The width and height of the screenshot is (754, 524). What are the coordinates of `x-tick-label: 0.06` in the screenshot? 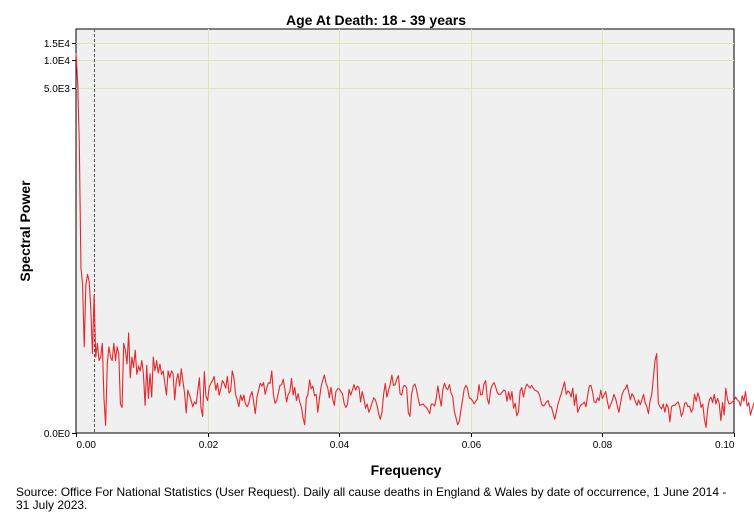 It's located at (472, 445).